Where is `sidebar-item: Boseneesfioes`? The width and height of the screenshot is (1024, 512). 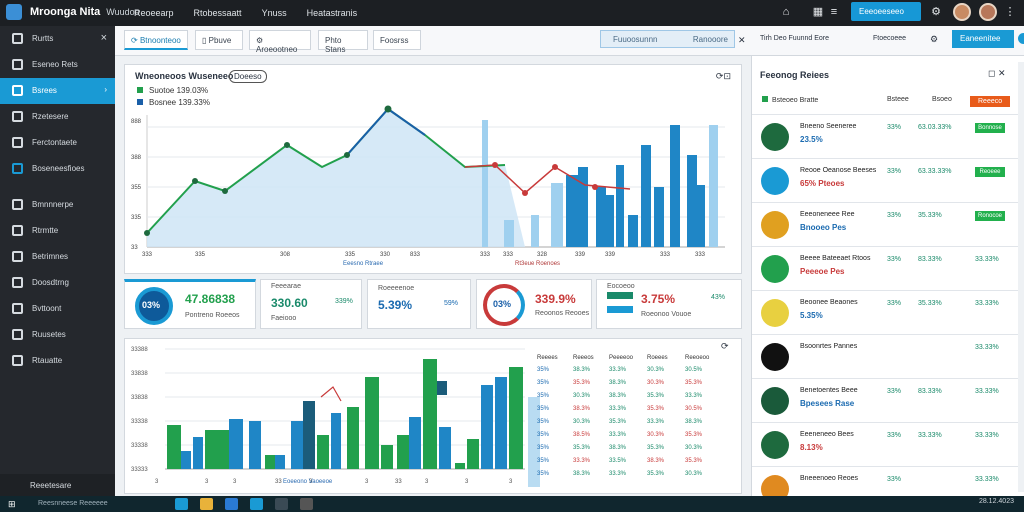
sidebar-item: Boseneesfioes is located at coordinates (57, 169).